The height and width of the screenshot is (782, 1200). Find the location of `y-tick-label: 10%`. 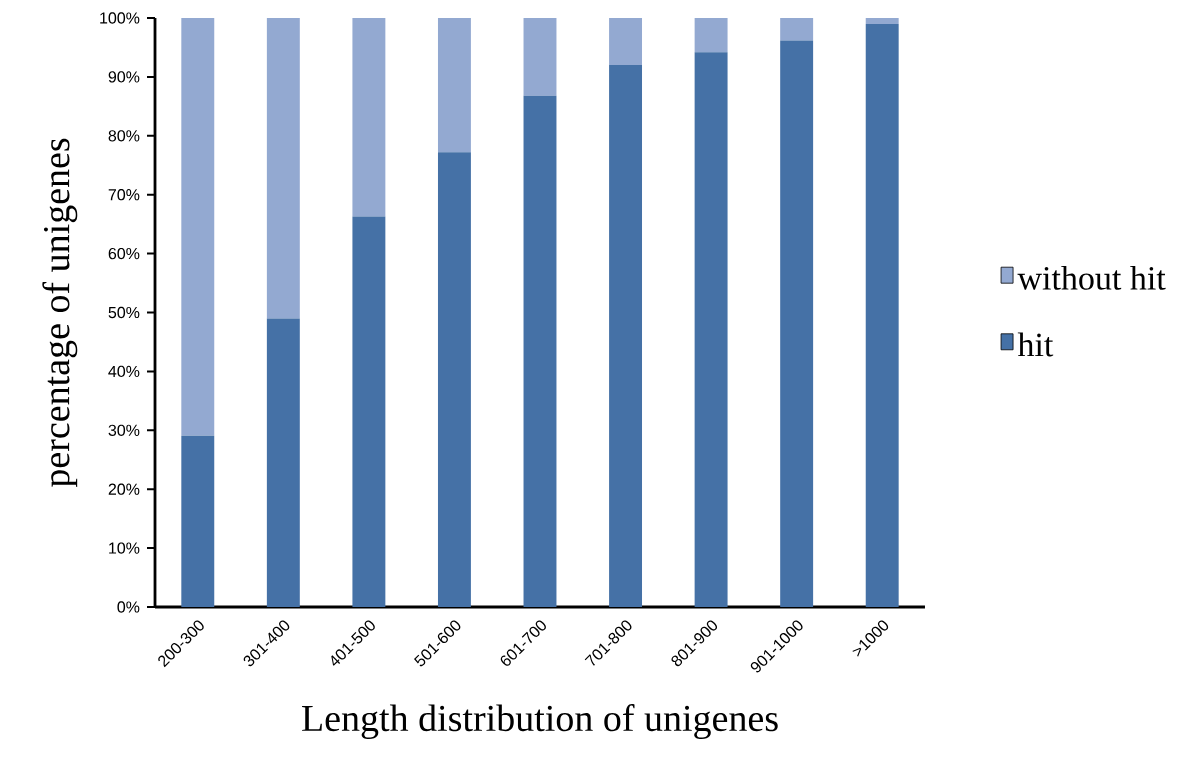

y-tick-label: 10% is located at coordinates (124, 548).